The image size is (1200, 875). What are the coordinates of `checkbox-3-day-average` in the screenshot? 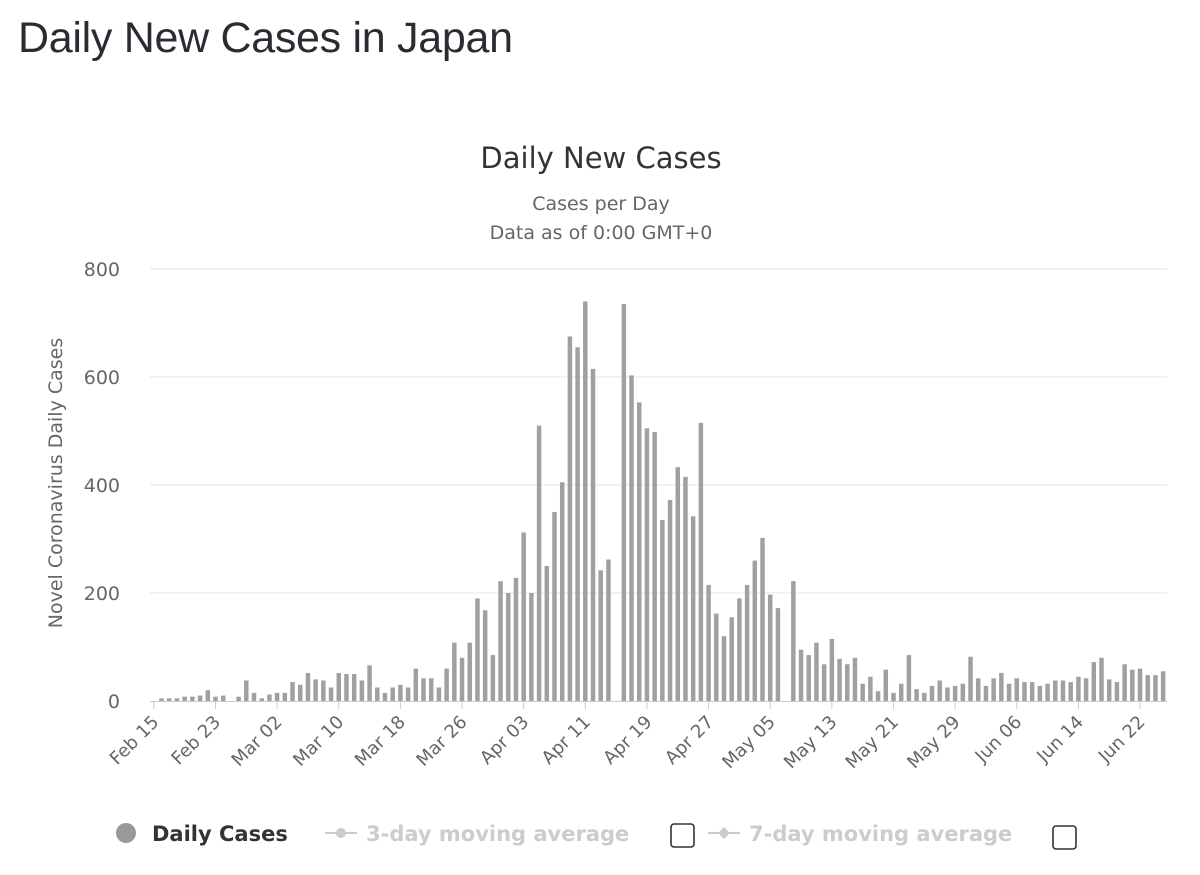 It's located at (682, 835).